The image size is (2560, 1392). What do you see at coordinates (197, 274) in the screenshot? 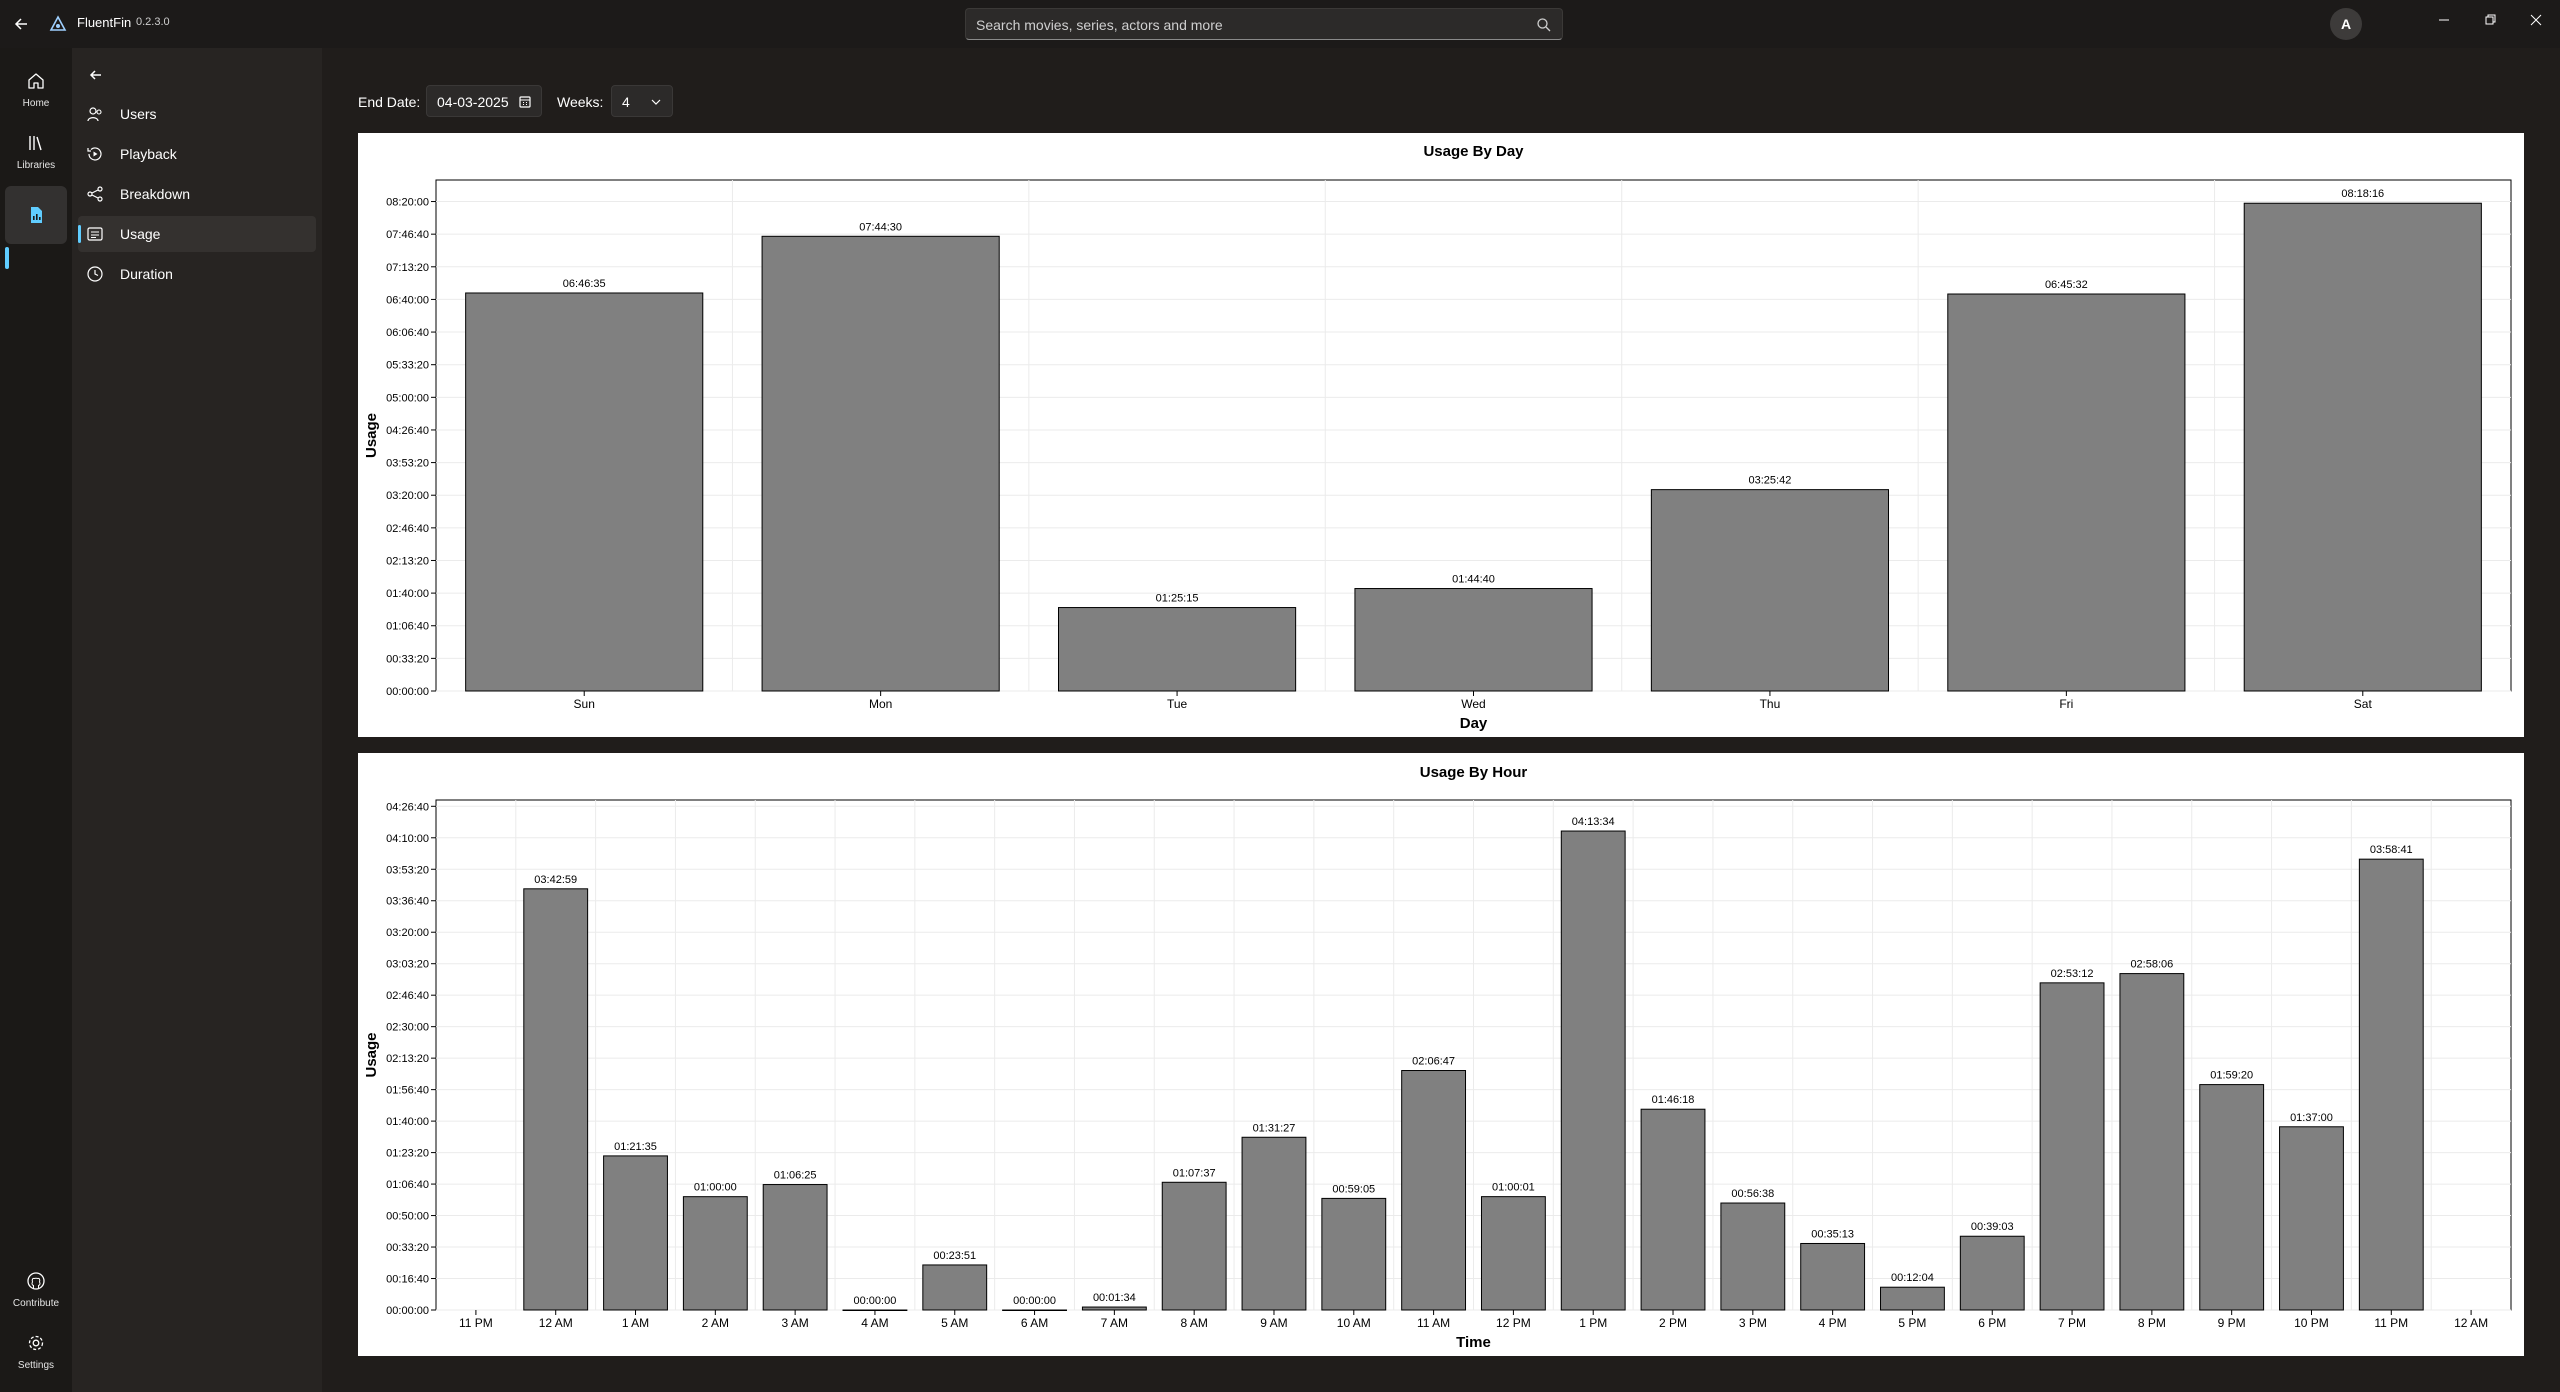
I see `subnav-item-duration: Duration` at bounding box center [197, 274].